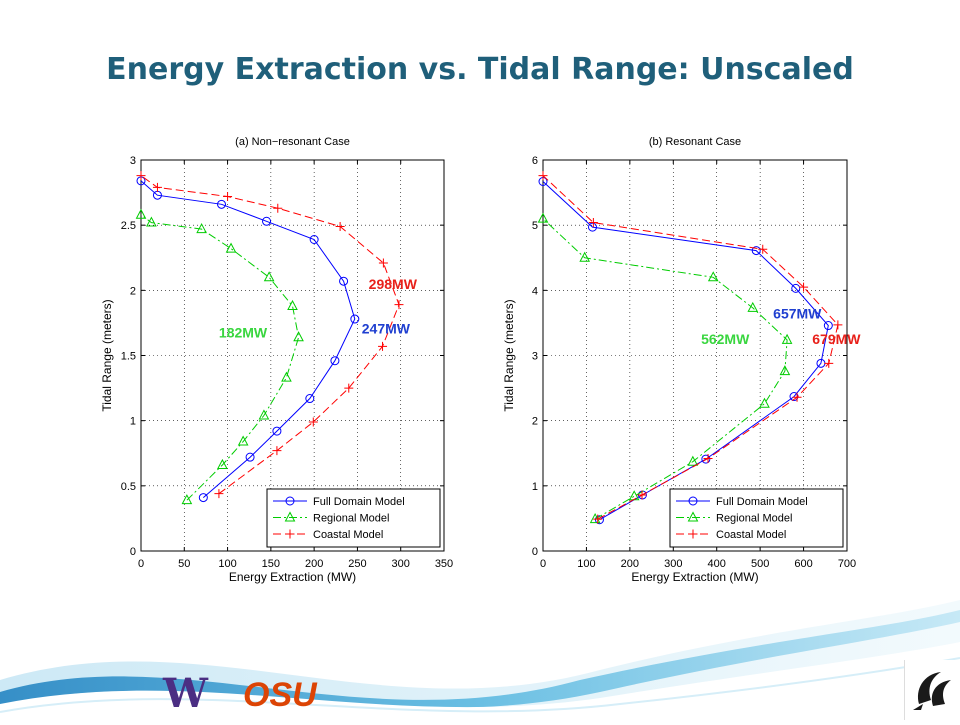 The width and height of the screenshot is (960, 725). I want to click on annotation-coastal: 298MW, so click(393, 284).